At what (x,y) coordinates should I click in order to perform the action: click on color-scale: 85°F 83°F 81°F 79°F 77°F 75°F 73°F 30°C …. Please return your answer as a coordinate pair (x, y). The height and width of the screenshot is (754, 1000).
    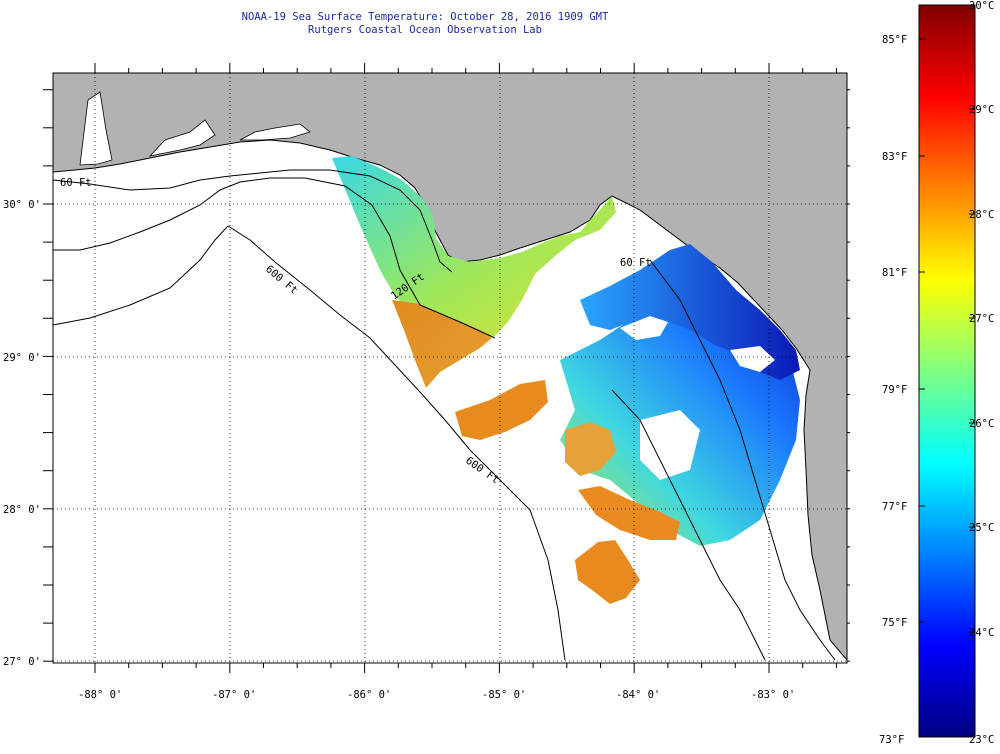
    Looking at the image, I should click on (936, 373).